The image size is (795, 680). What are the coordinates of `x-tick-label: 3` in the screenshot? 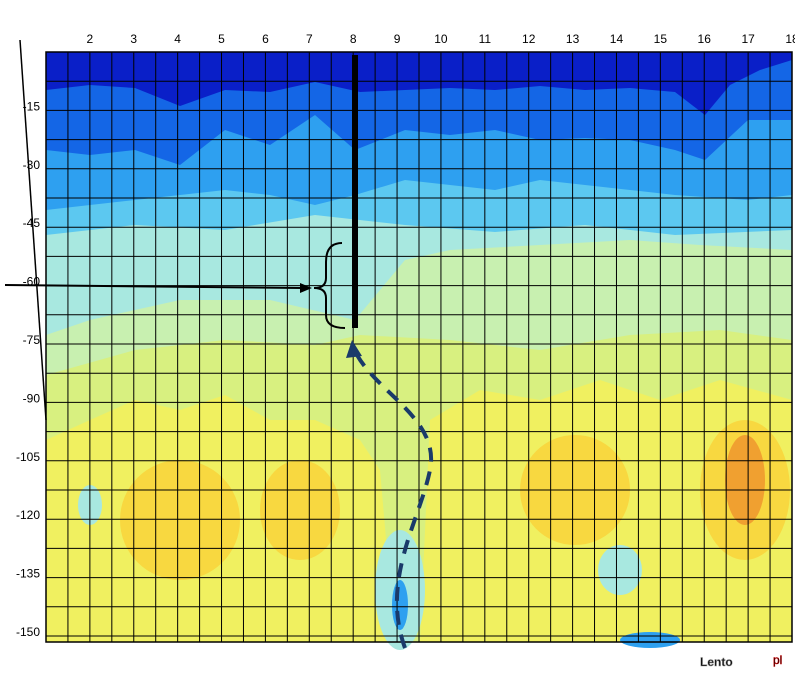 It's located at (133, 39).